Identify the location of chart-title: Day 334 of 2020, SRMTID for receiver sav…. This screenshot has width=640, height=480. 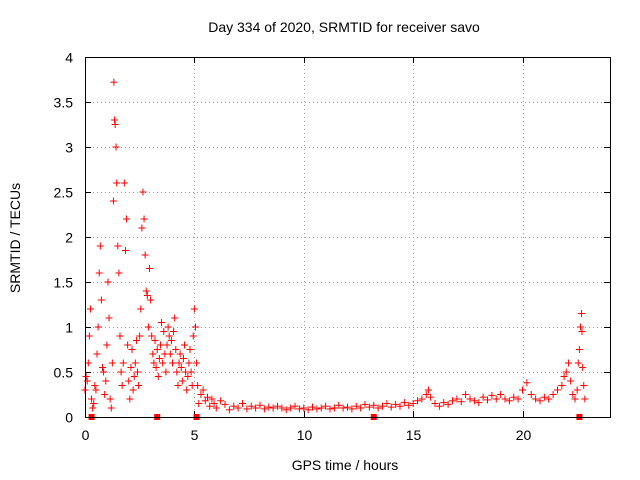
(344, 27).